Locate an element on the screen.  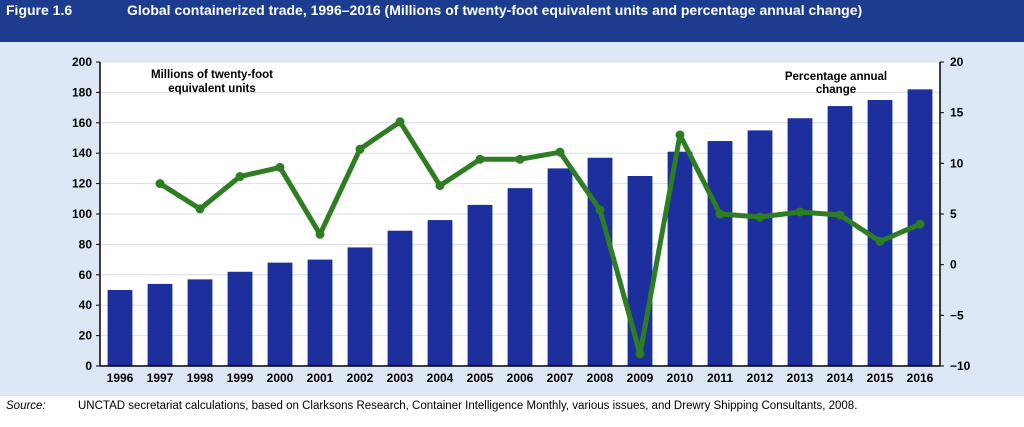
bar-2012 is located at coordinates (760, 248).